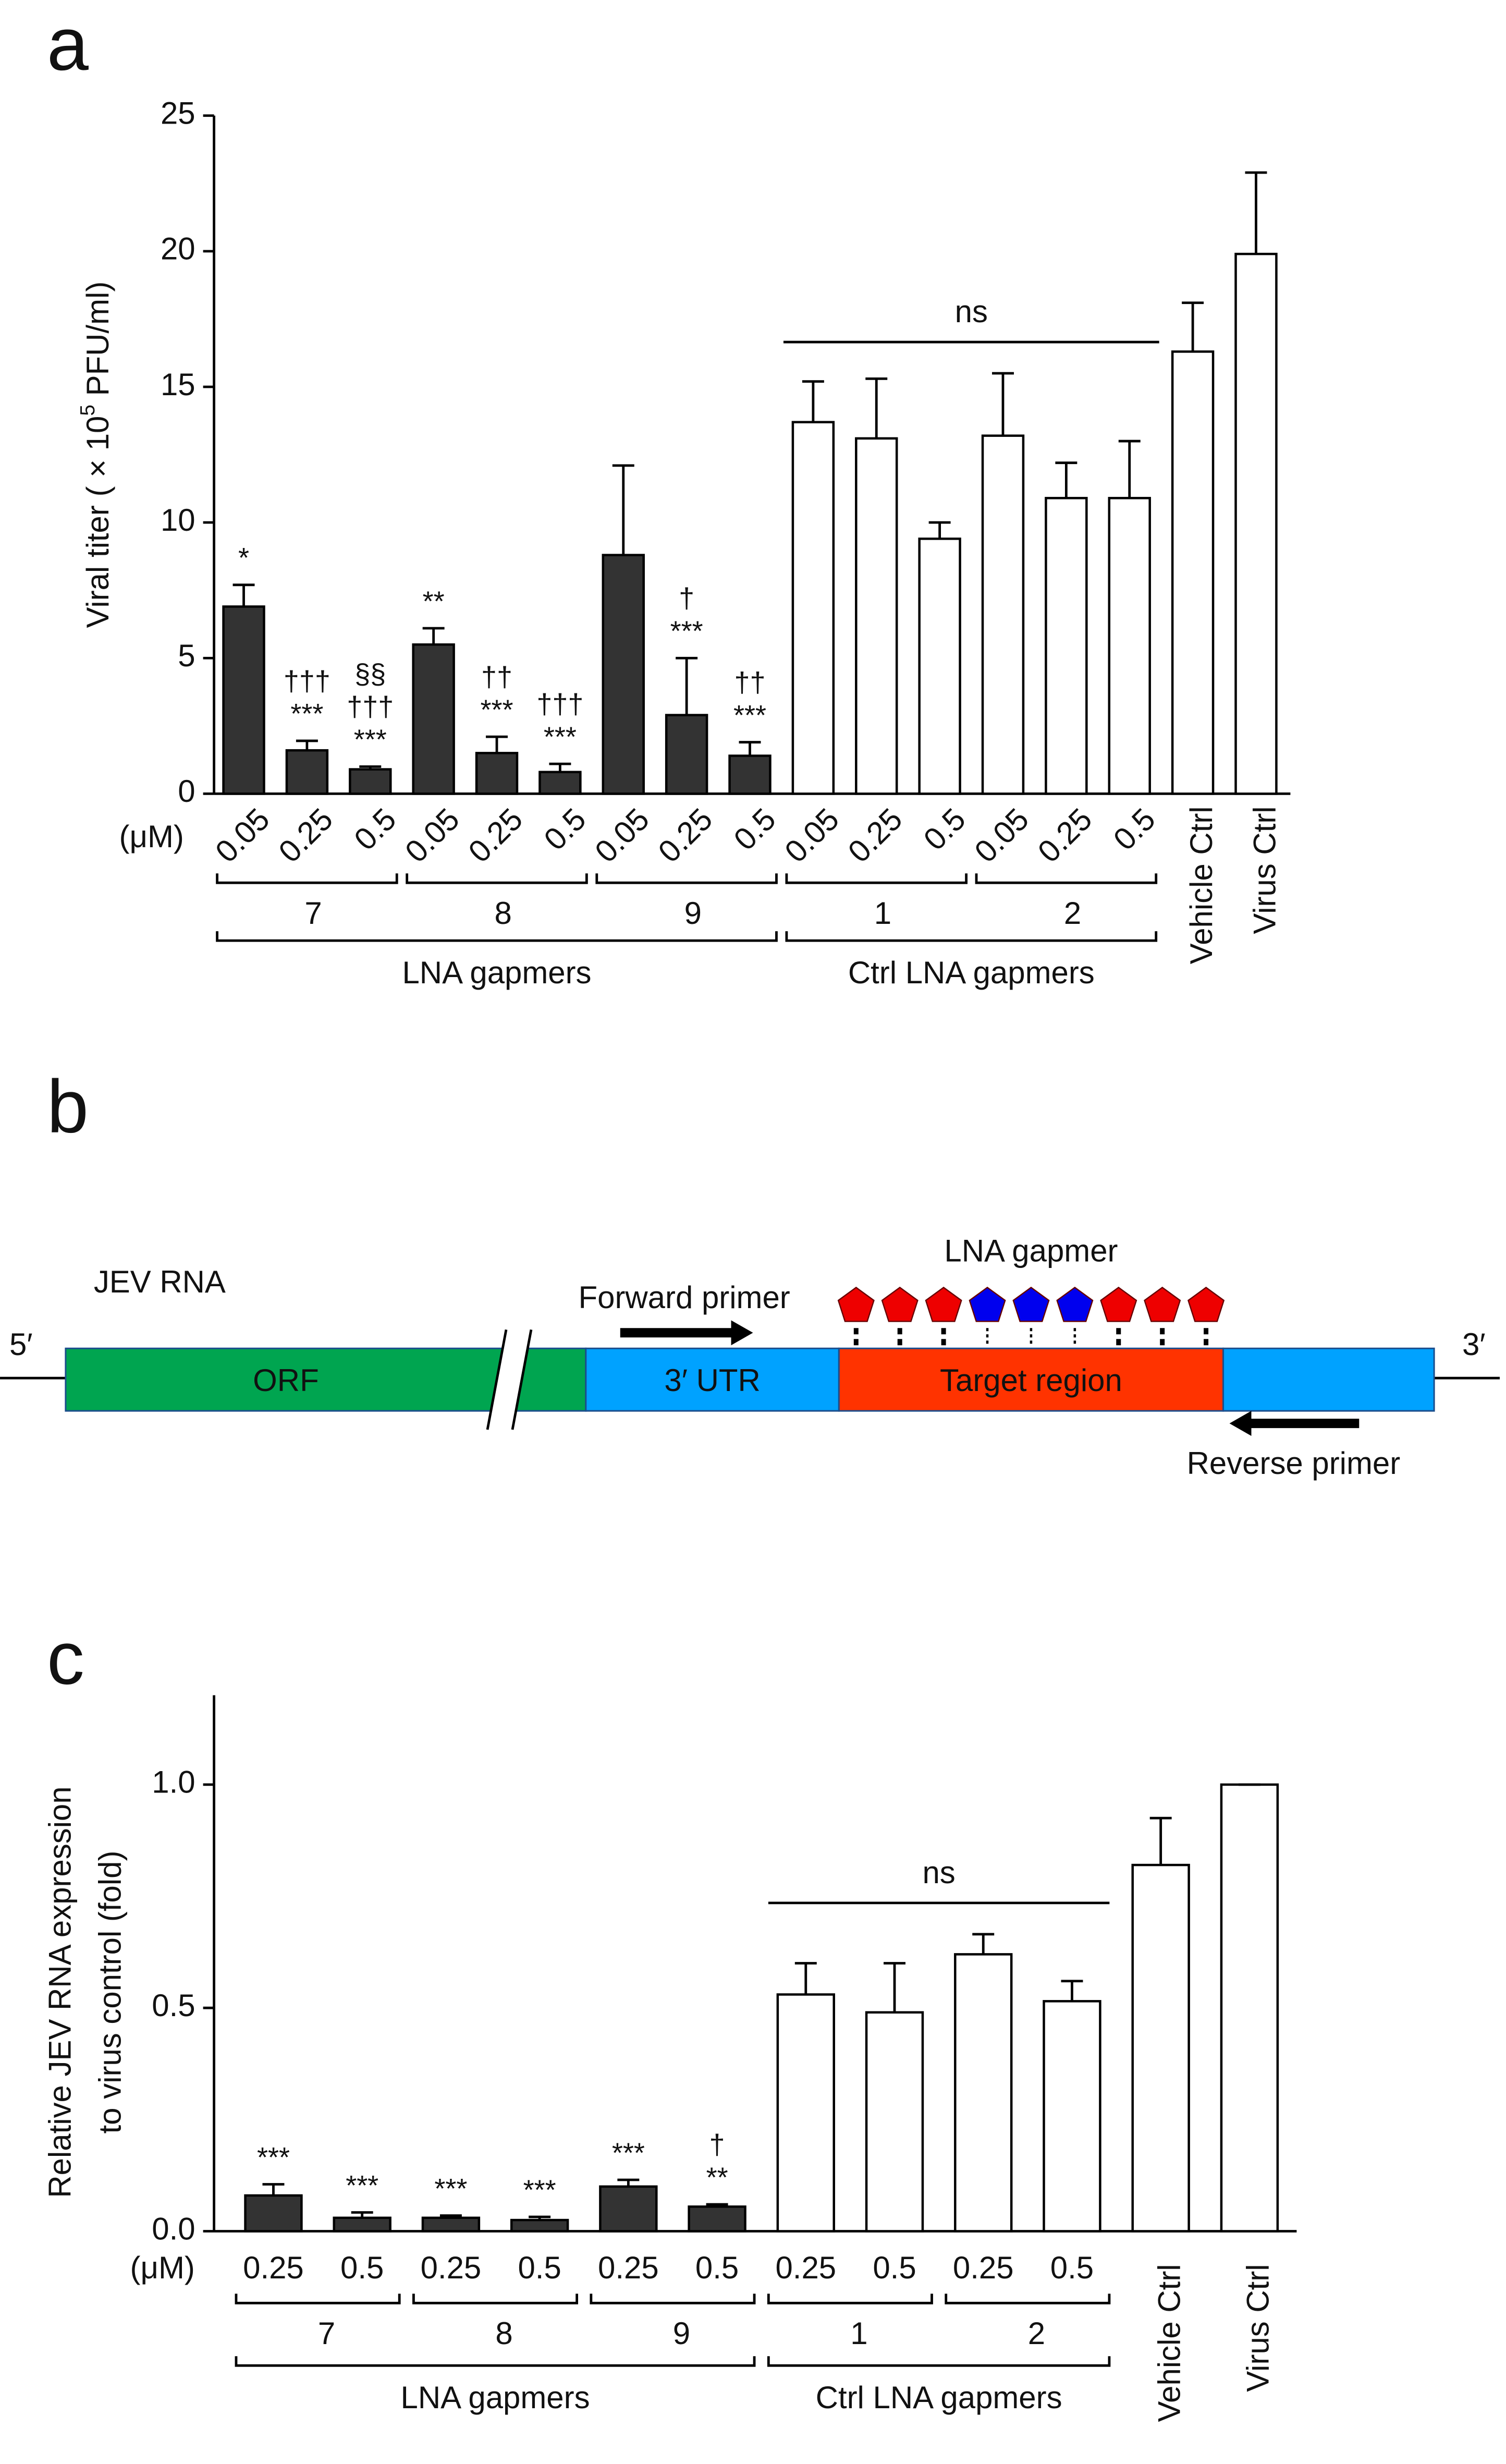 The height and width of the screenshot is (2464, 1506). I want to click on rna-label: JEV RNA, so click(160, 1281).